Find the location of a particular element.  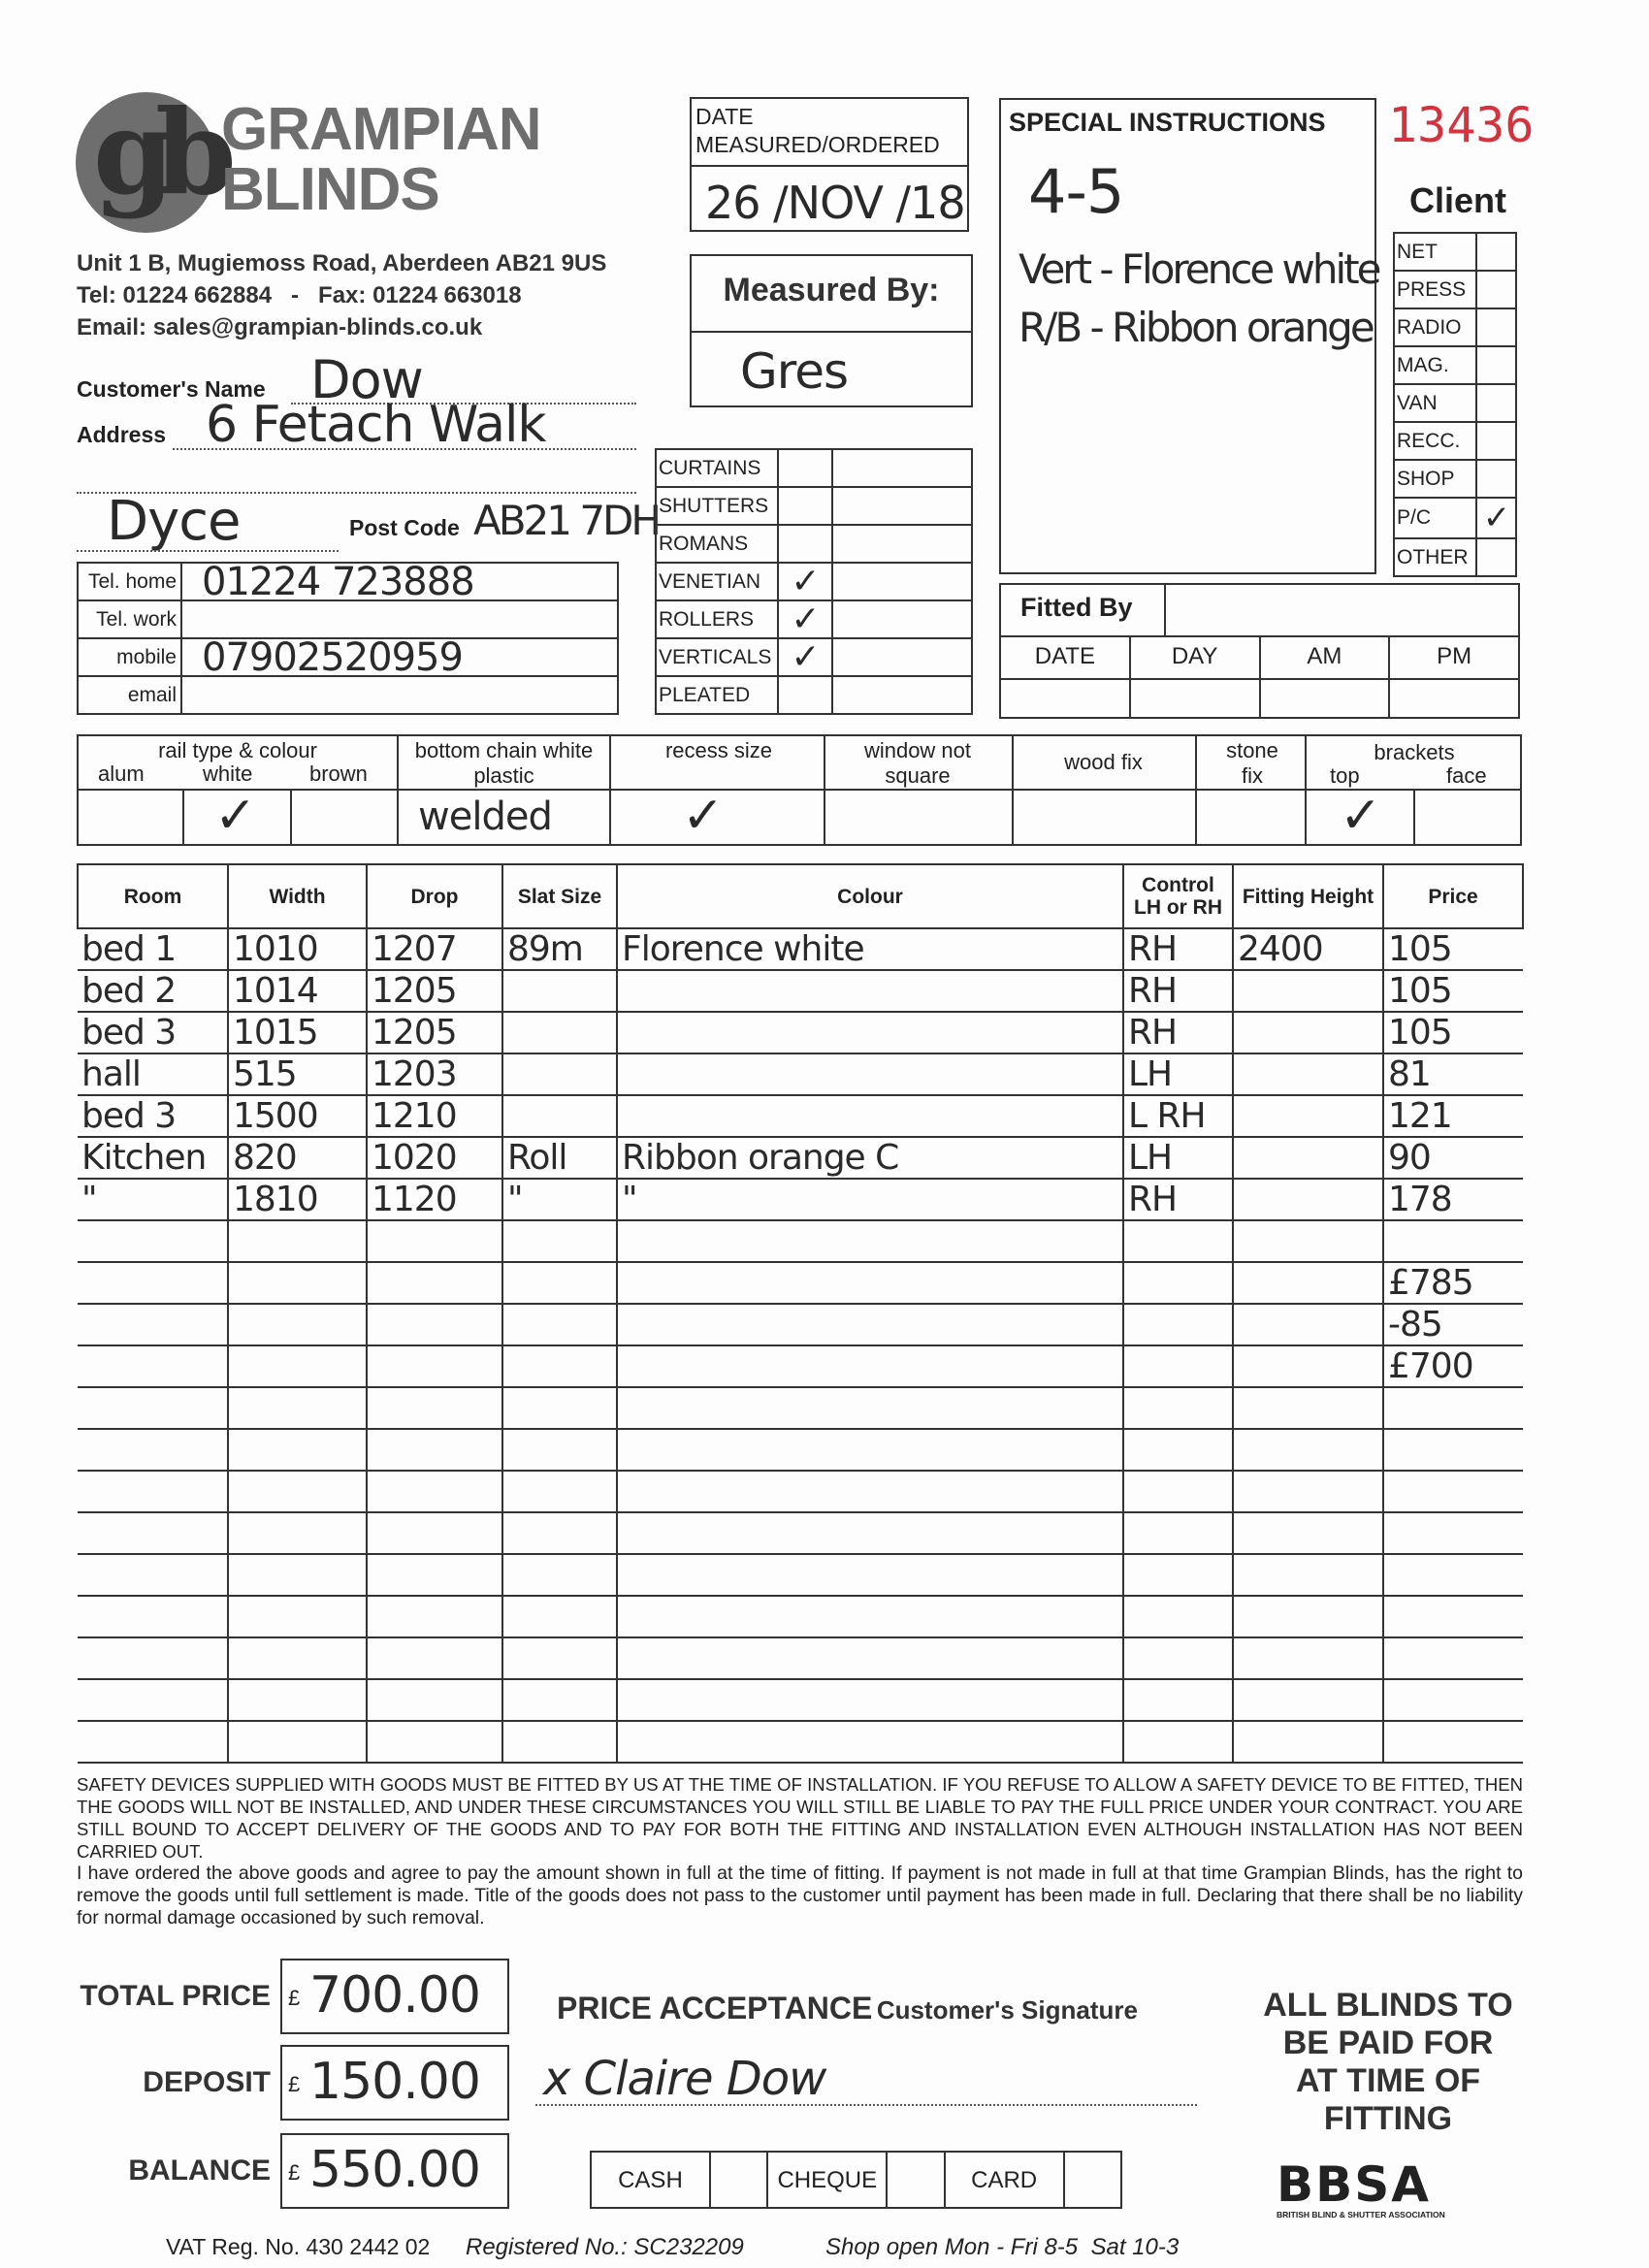

phone-value: 01224 723888 is located at coordinates (399, 581).